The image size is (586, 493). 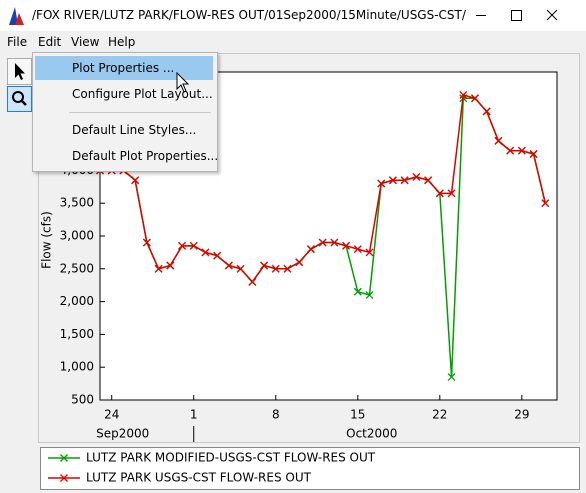 I want to click on x-tick-label: 8, so click(x=276, y=415).